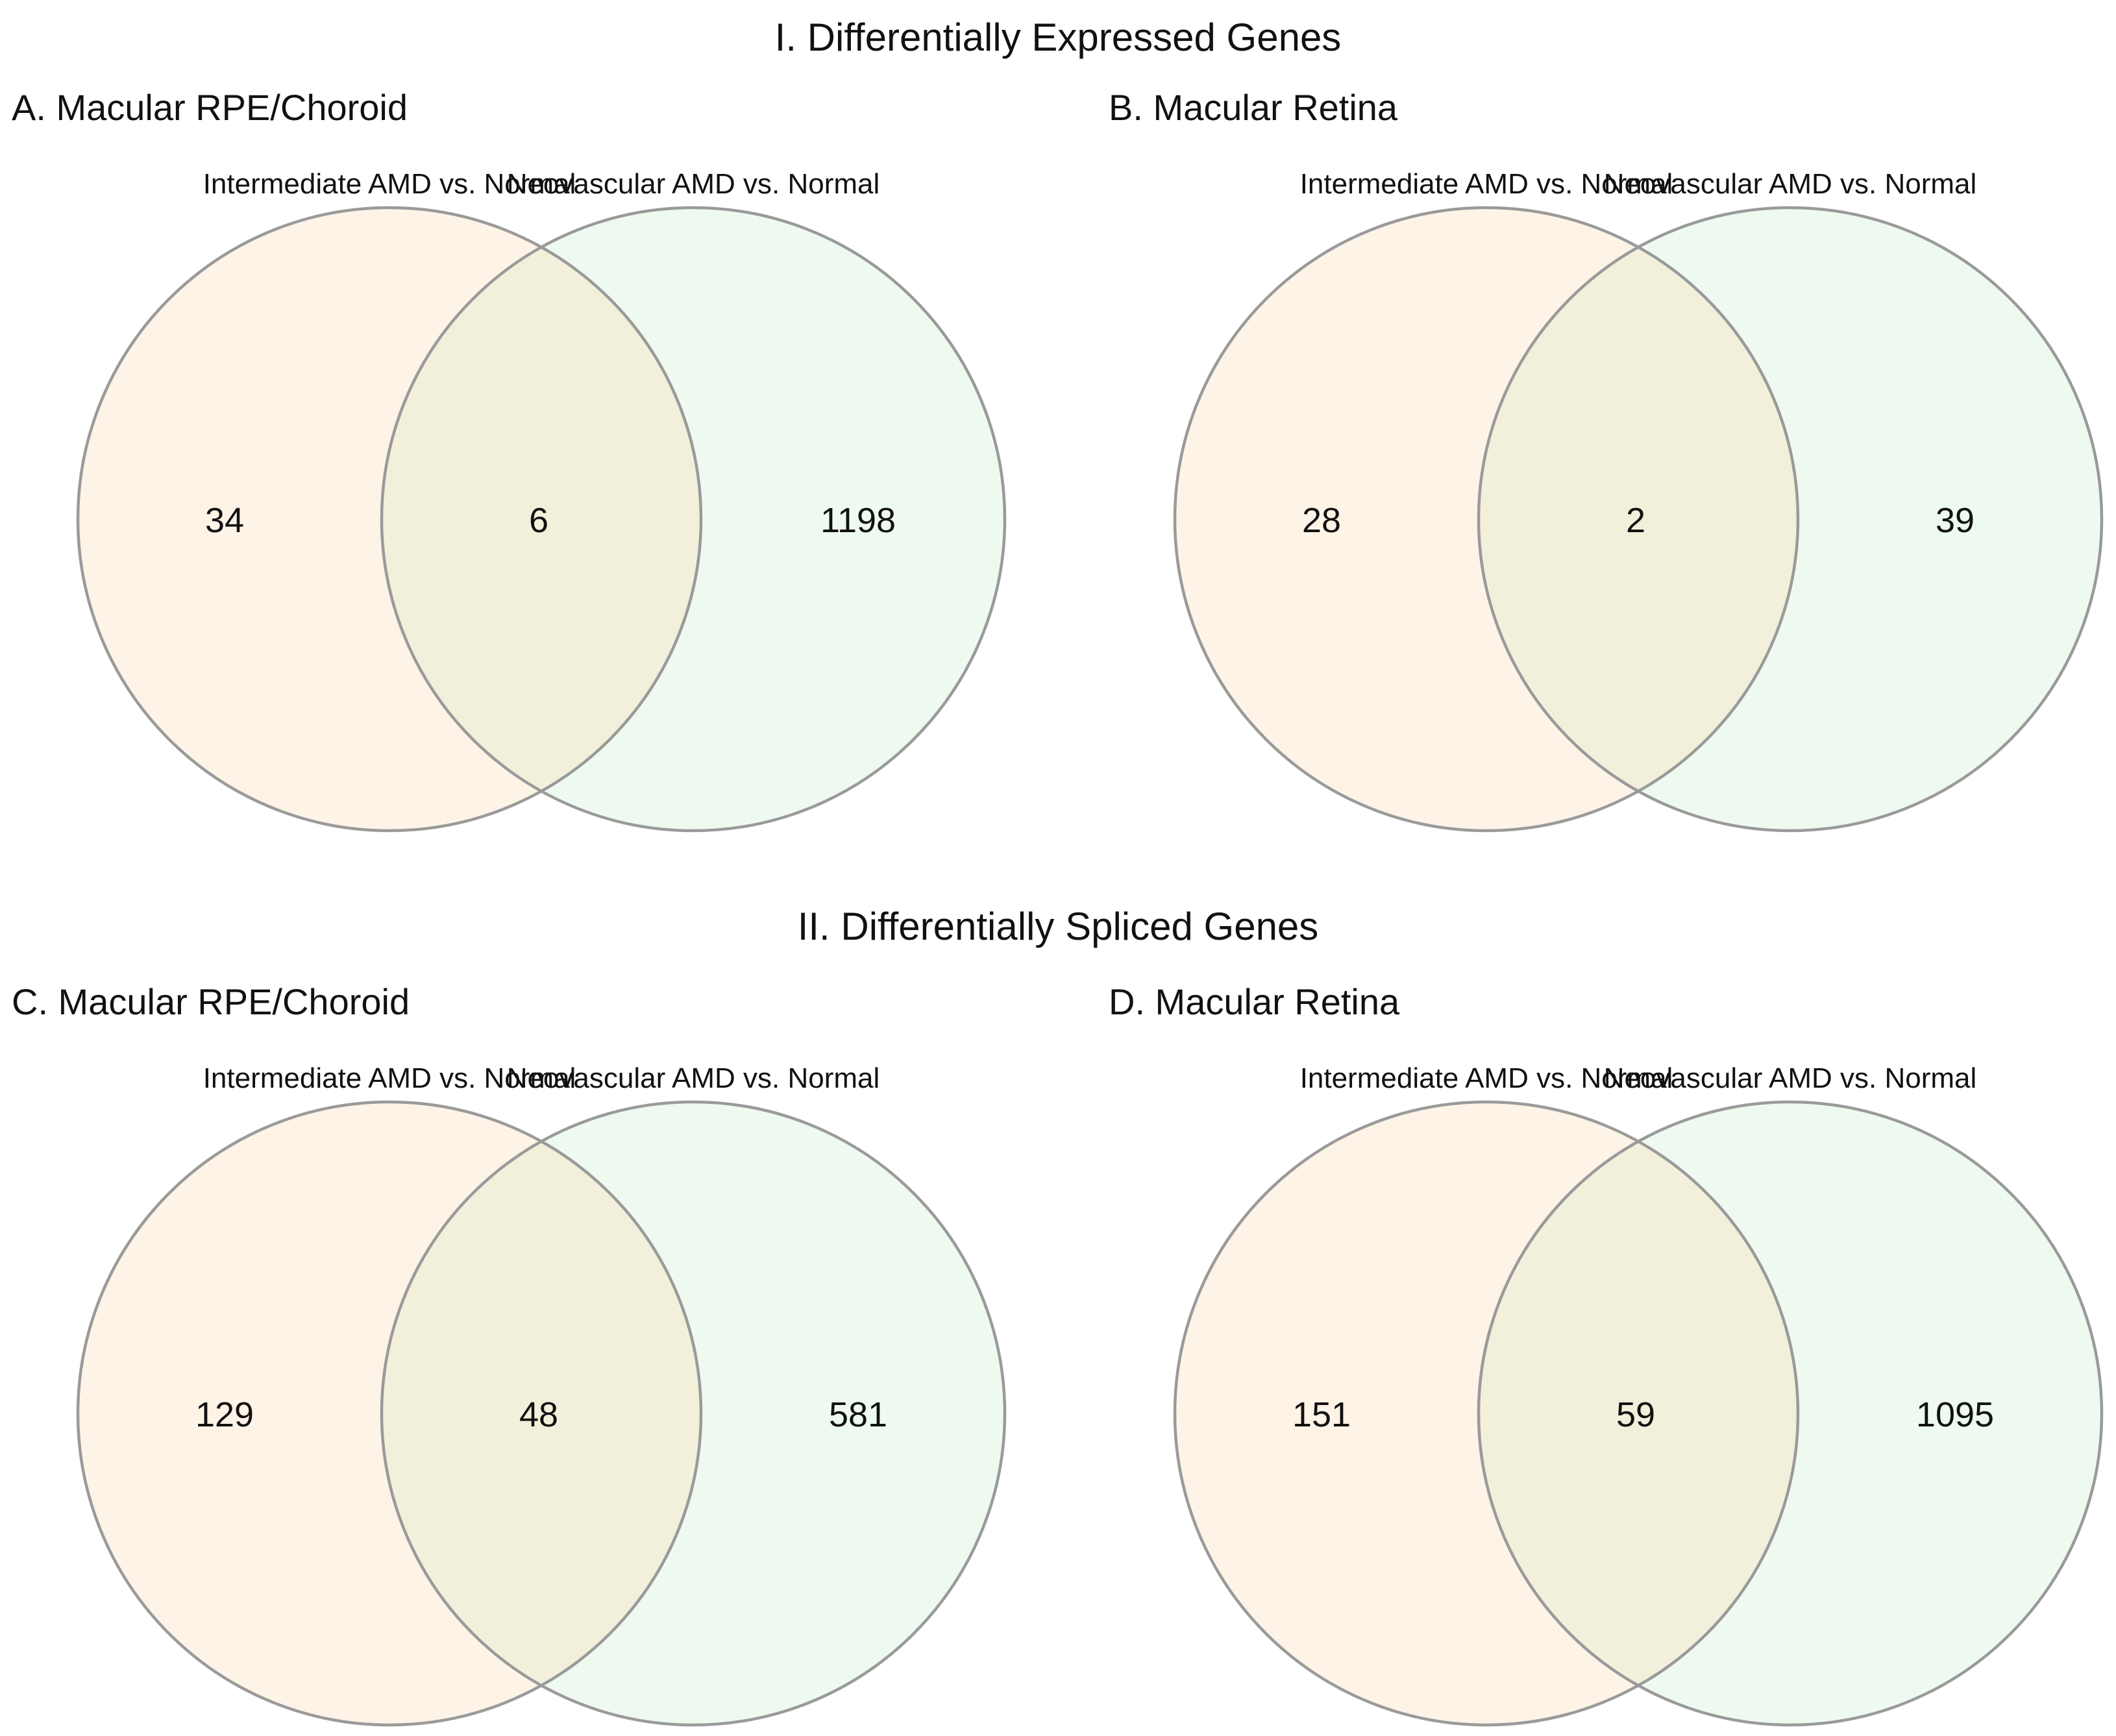 The width and height of the screenshot is (2116, 1736). I want to click on outline-intermediate-c, so click(390, 1413).